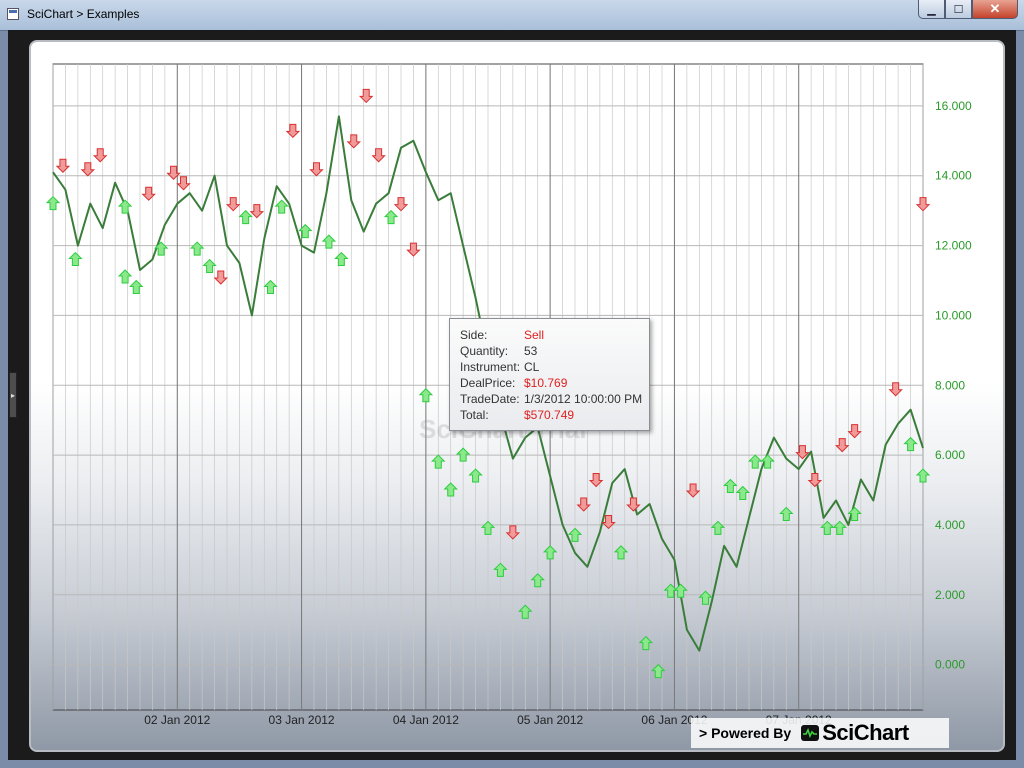 Image resolution: width=1024 pixels, height=768 pixels. What do you see at coordinates (953, 246) in the screenshot?
I see `y-tick-label: 12.000` at bounding box center [953, 246].